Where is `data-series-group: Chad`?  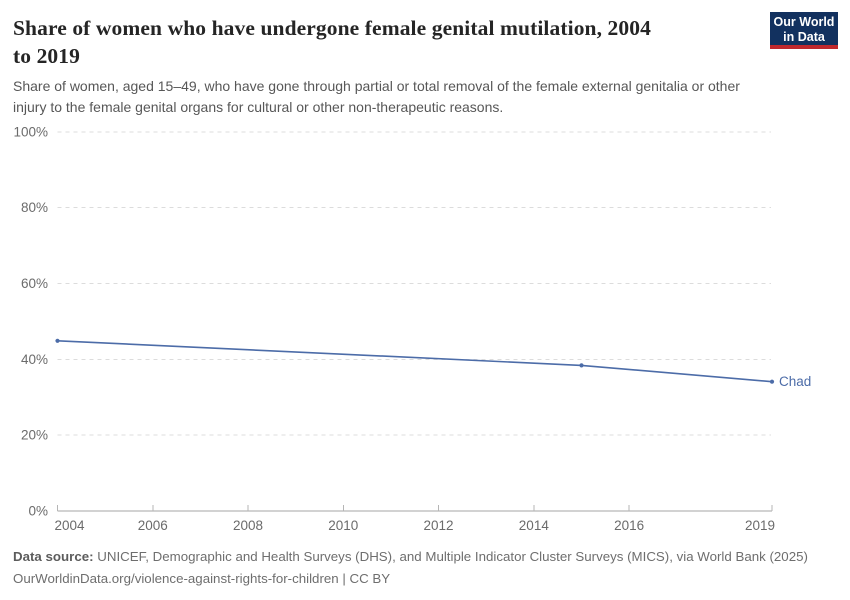
data-series-group: Chad is located at coordinates (433, 363).